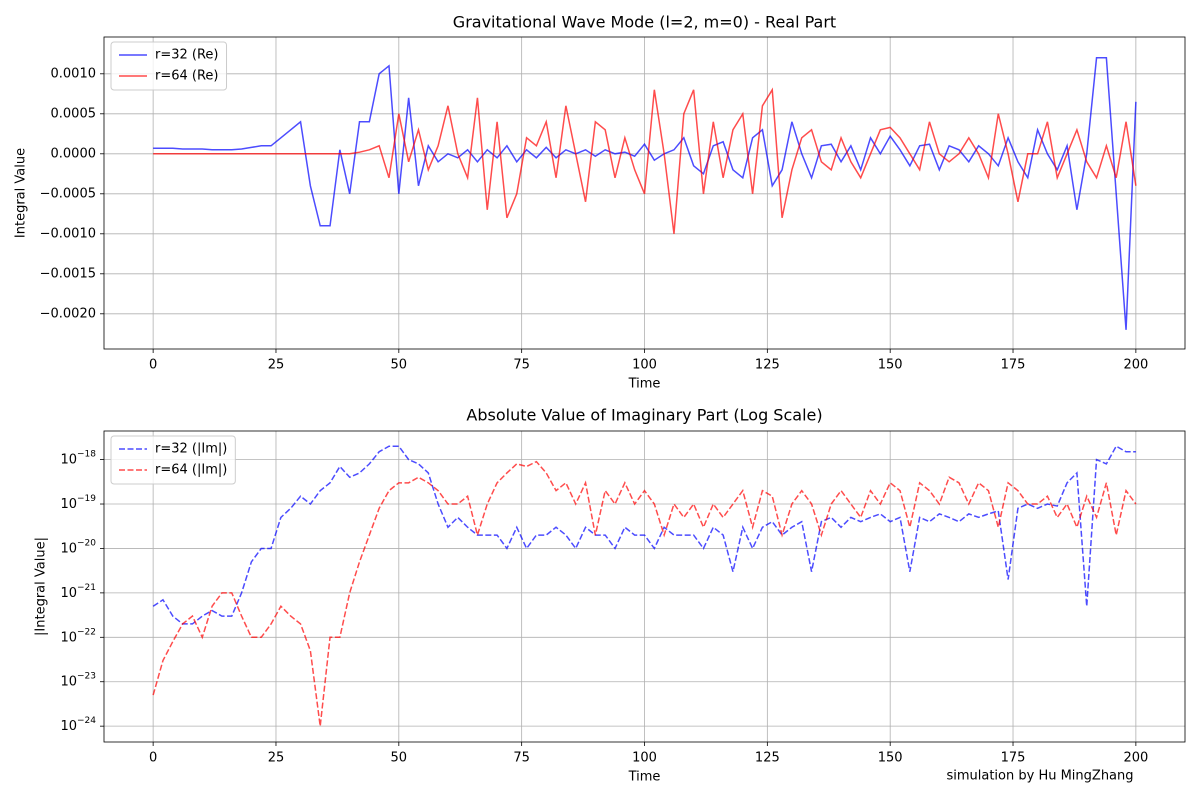  I want to click on y-axis-label: |Integral Value|, so click(41, 586).